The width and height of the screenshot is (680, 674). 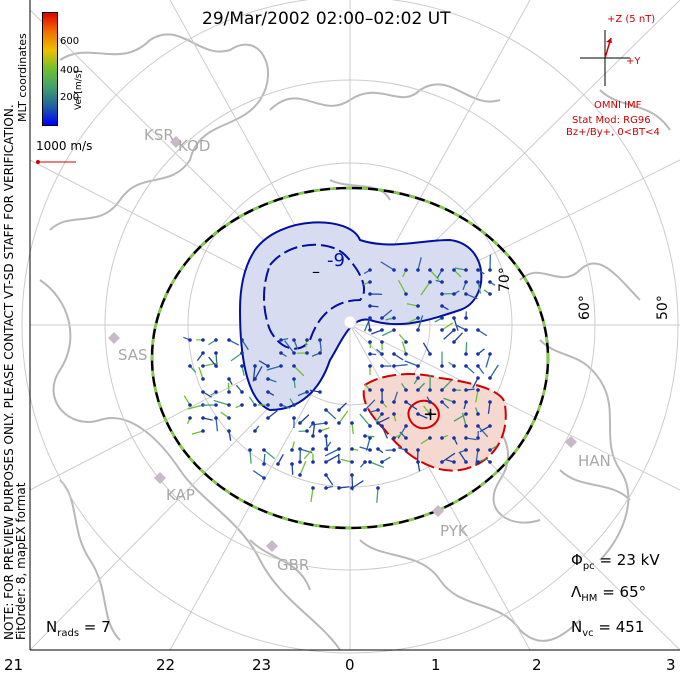 What do you see at coordinates (293, 565) in the screenshot?
I see `station-label-gbr: GBR` at bounding box center [293, 565].